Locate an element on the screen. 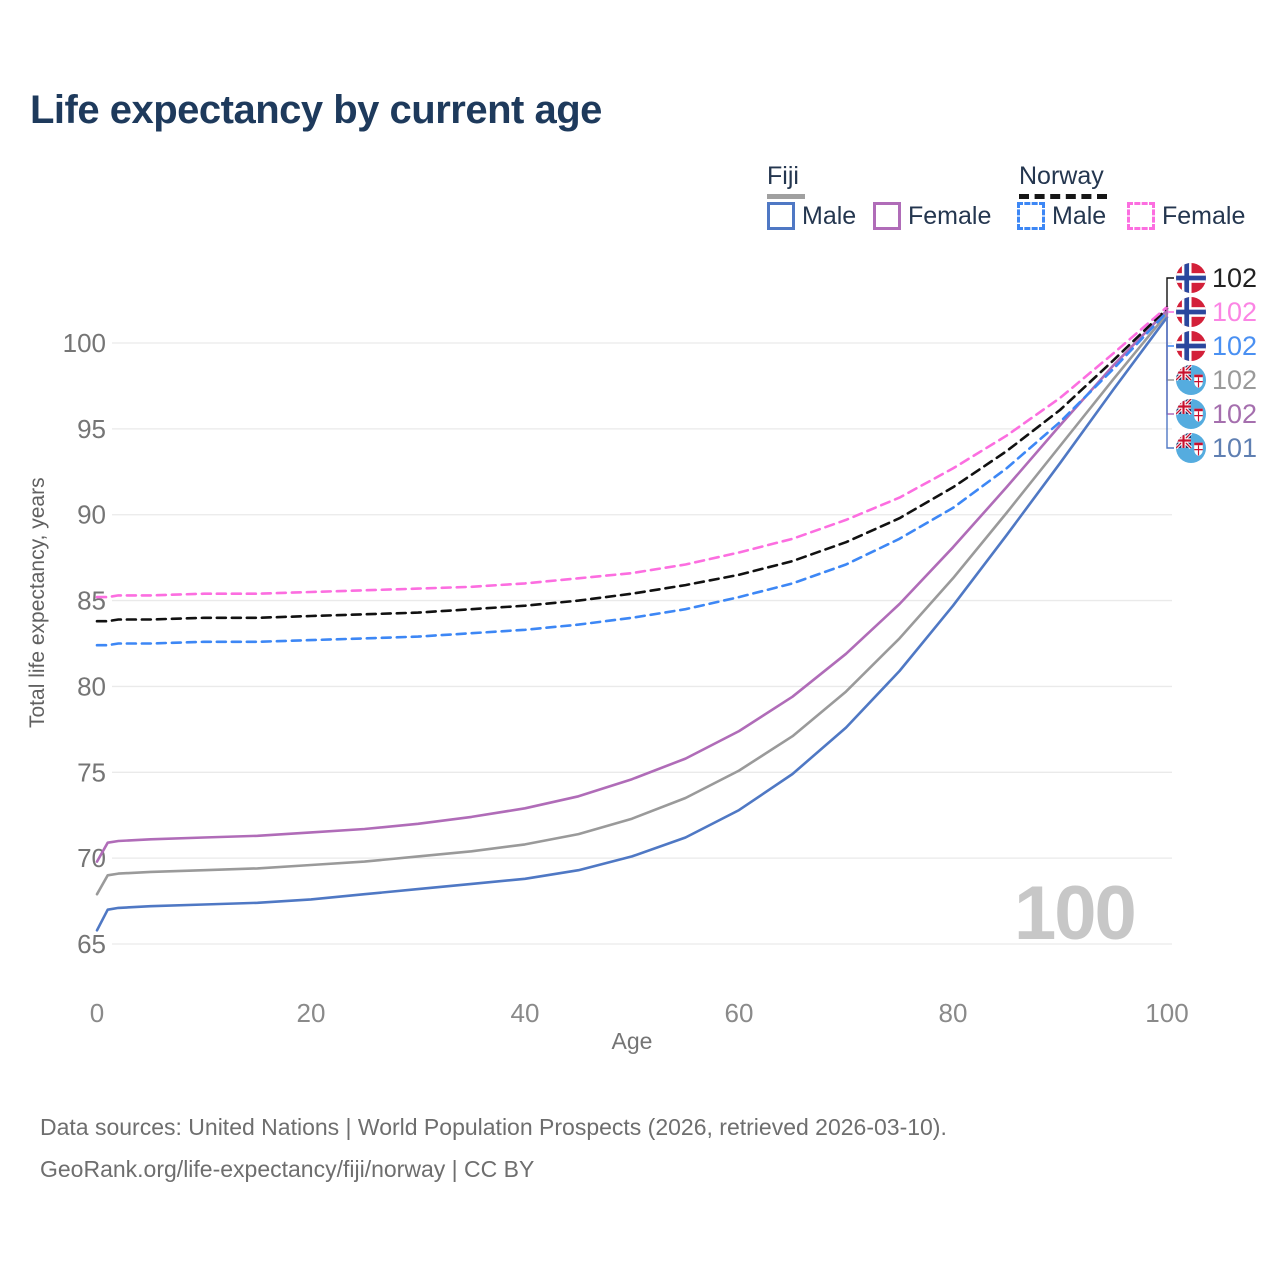 The width and height of the screenshot is (1280, 1280). leader-line-fiji-female is located at coordinates (1170, 362).